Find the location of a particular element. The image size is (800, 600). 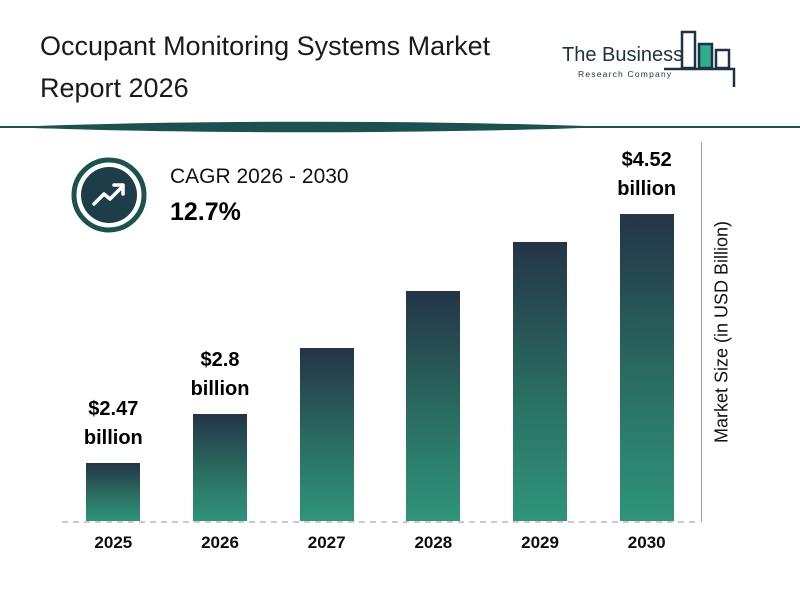

bar-column-2029 is located at coordinates (540, 329).